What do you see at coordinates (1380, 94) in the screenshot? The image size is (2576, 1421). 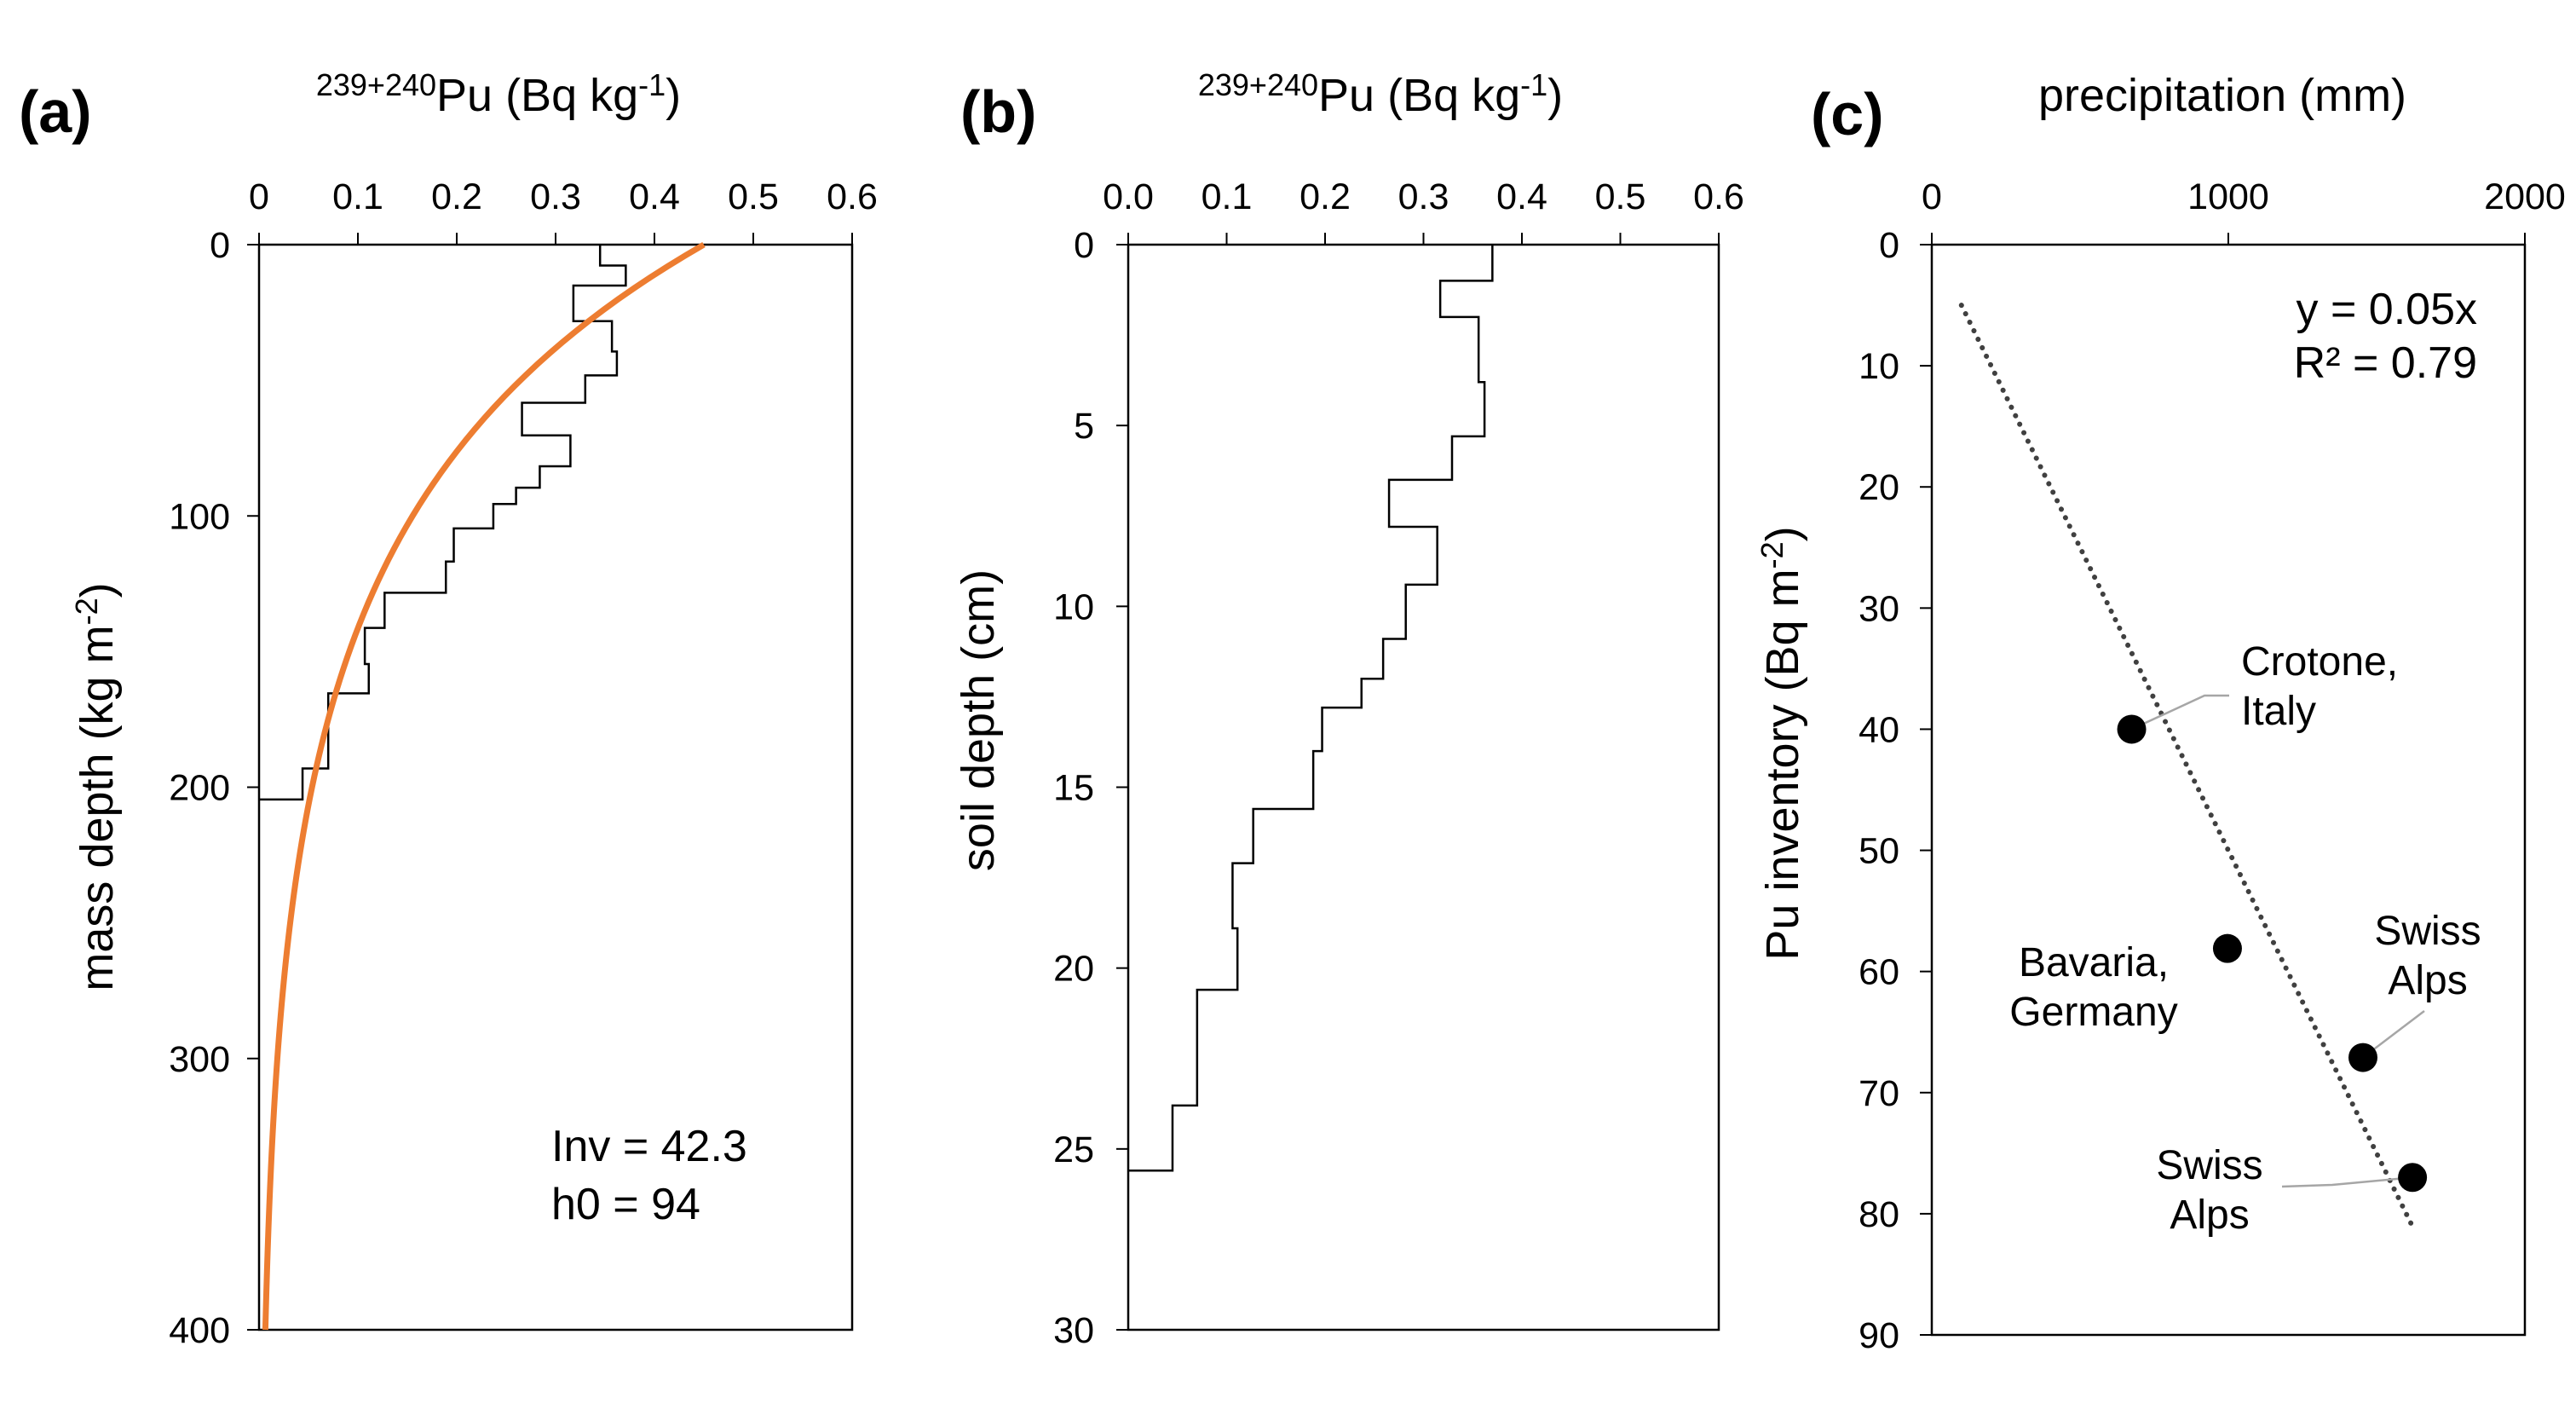 I see `x-axis-title-b: 239+240Pu (Bq kg-1)` at bounding box center [1380, 94].